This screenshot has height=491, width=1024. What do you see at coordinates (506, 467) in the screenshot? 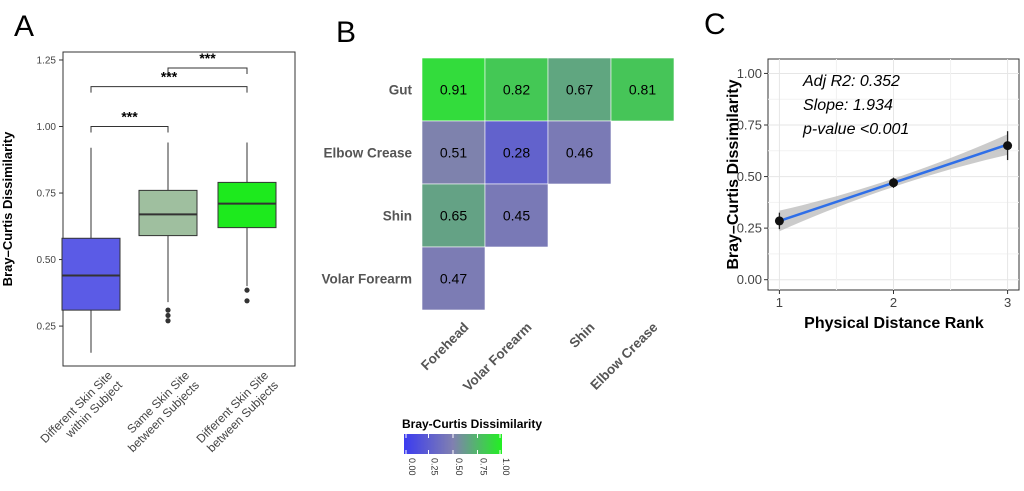
I see `legend-tick-label: 1.00` at bounding box center [506, 467].